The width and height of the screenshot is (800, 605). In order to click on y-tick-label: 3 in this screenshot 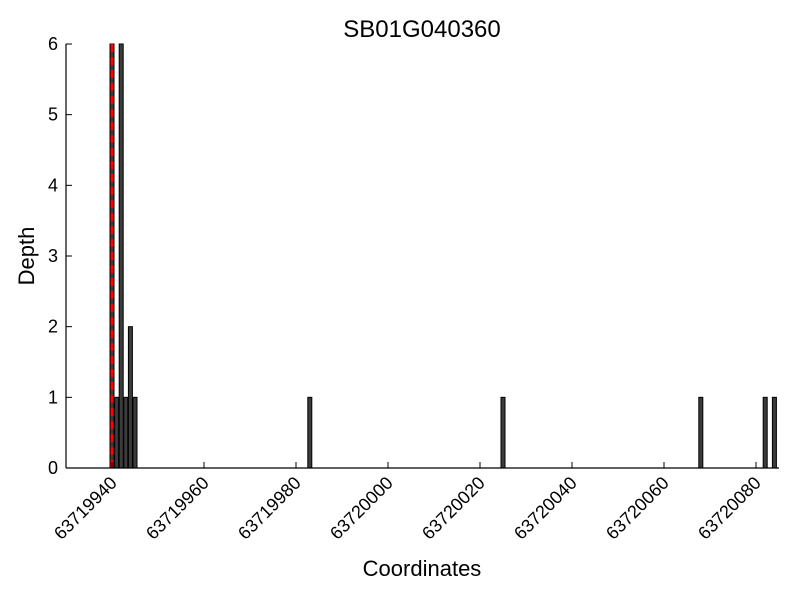, I will do `click(53, 256)`.